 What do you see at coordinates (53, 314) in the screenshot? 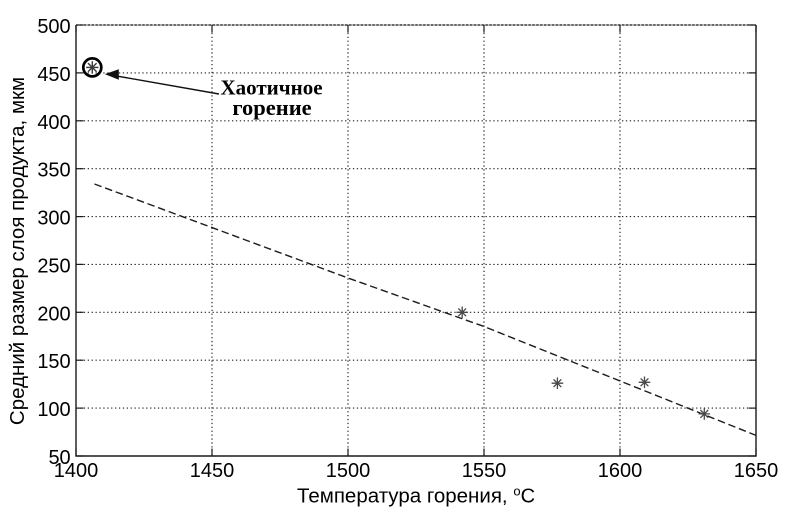
I see `svg-text: 200` at bounding box center [53, 314].